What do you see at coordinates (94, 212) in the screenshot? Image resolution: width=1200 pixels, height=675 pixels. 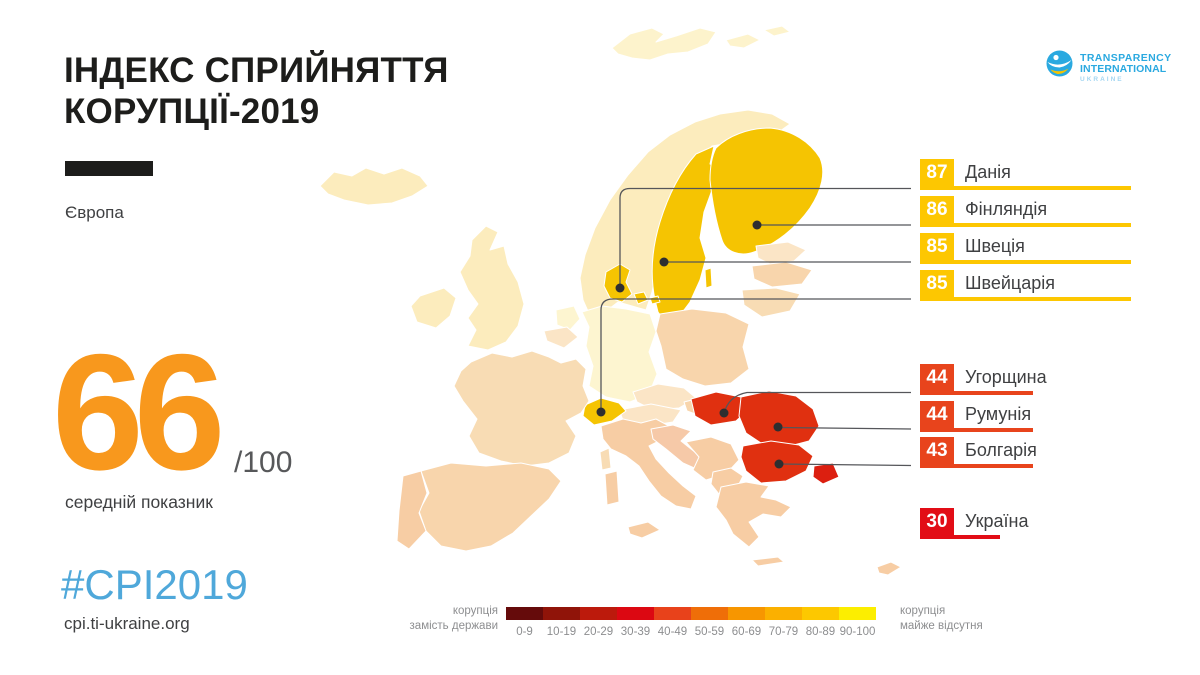 I see `region-label: Європа` at bounding box center [94, 212].